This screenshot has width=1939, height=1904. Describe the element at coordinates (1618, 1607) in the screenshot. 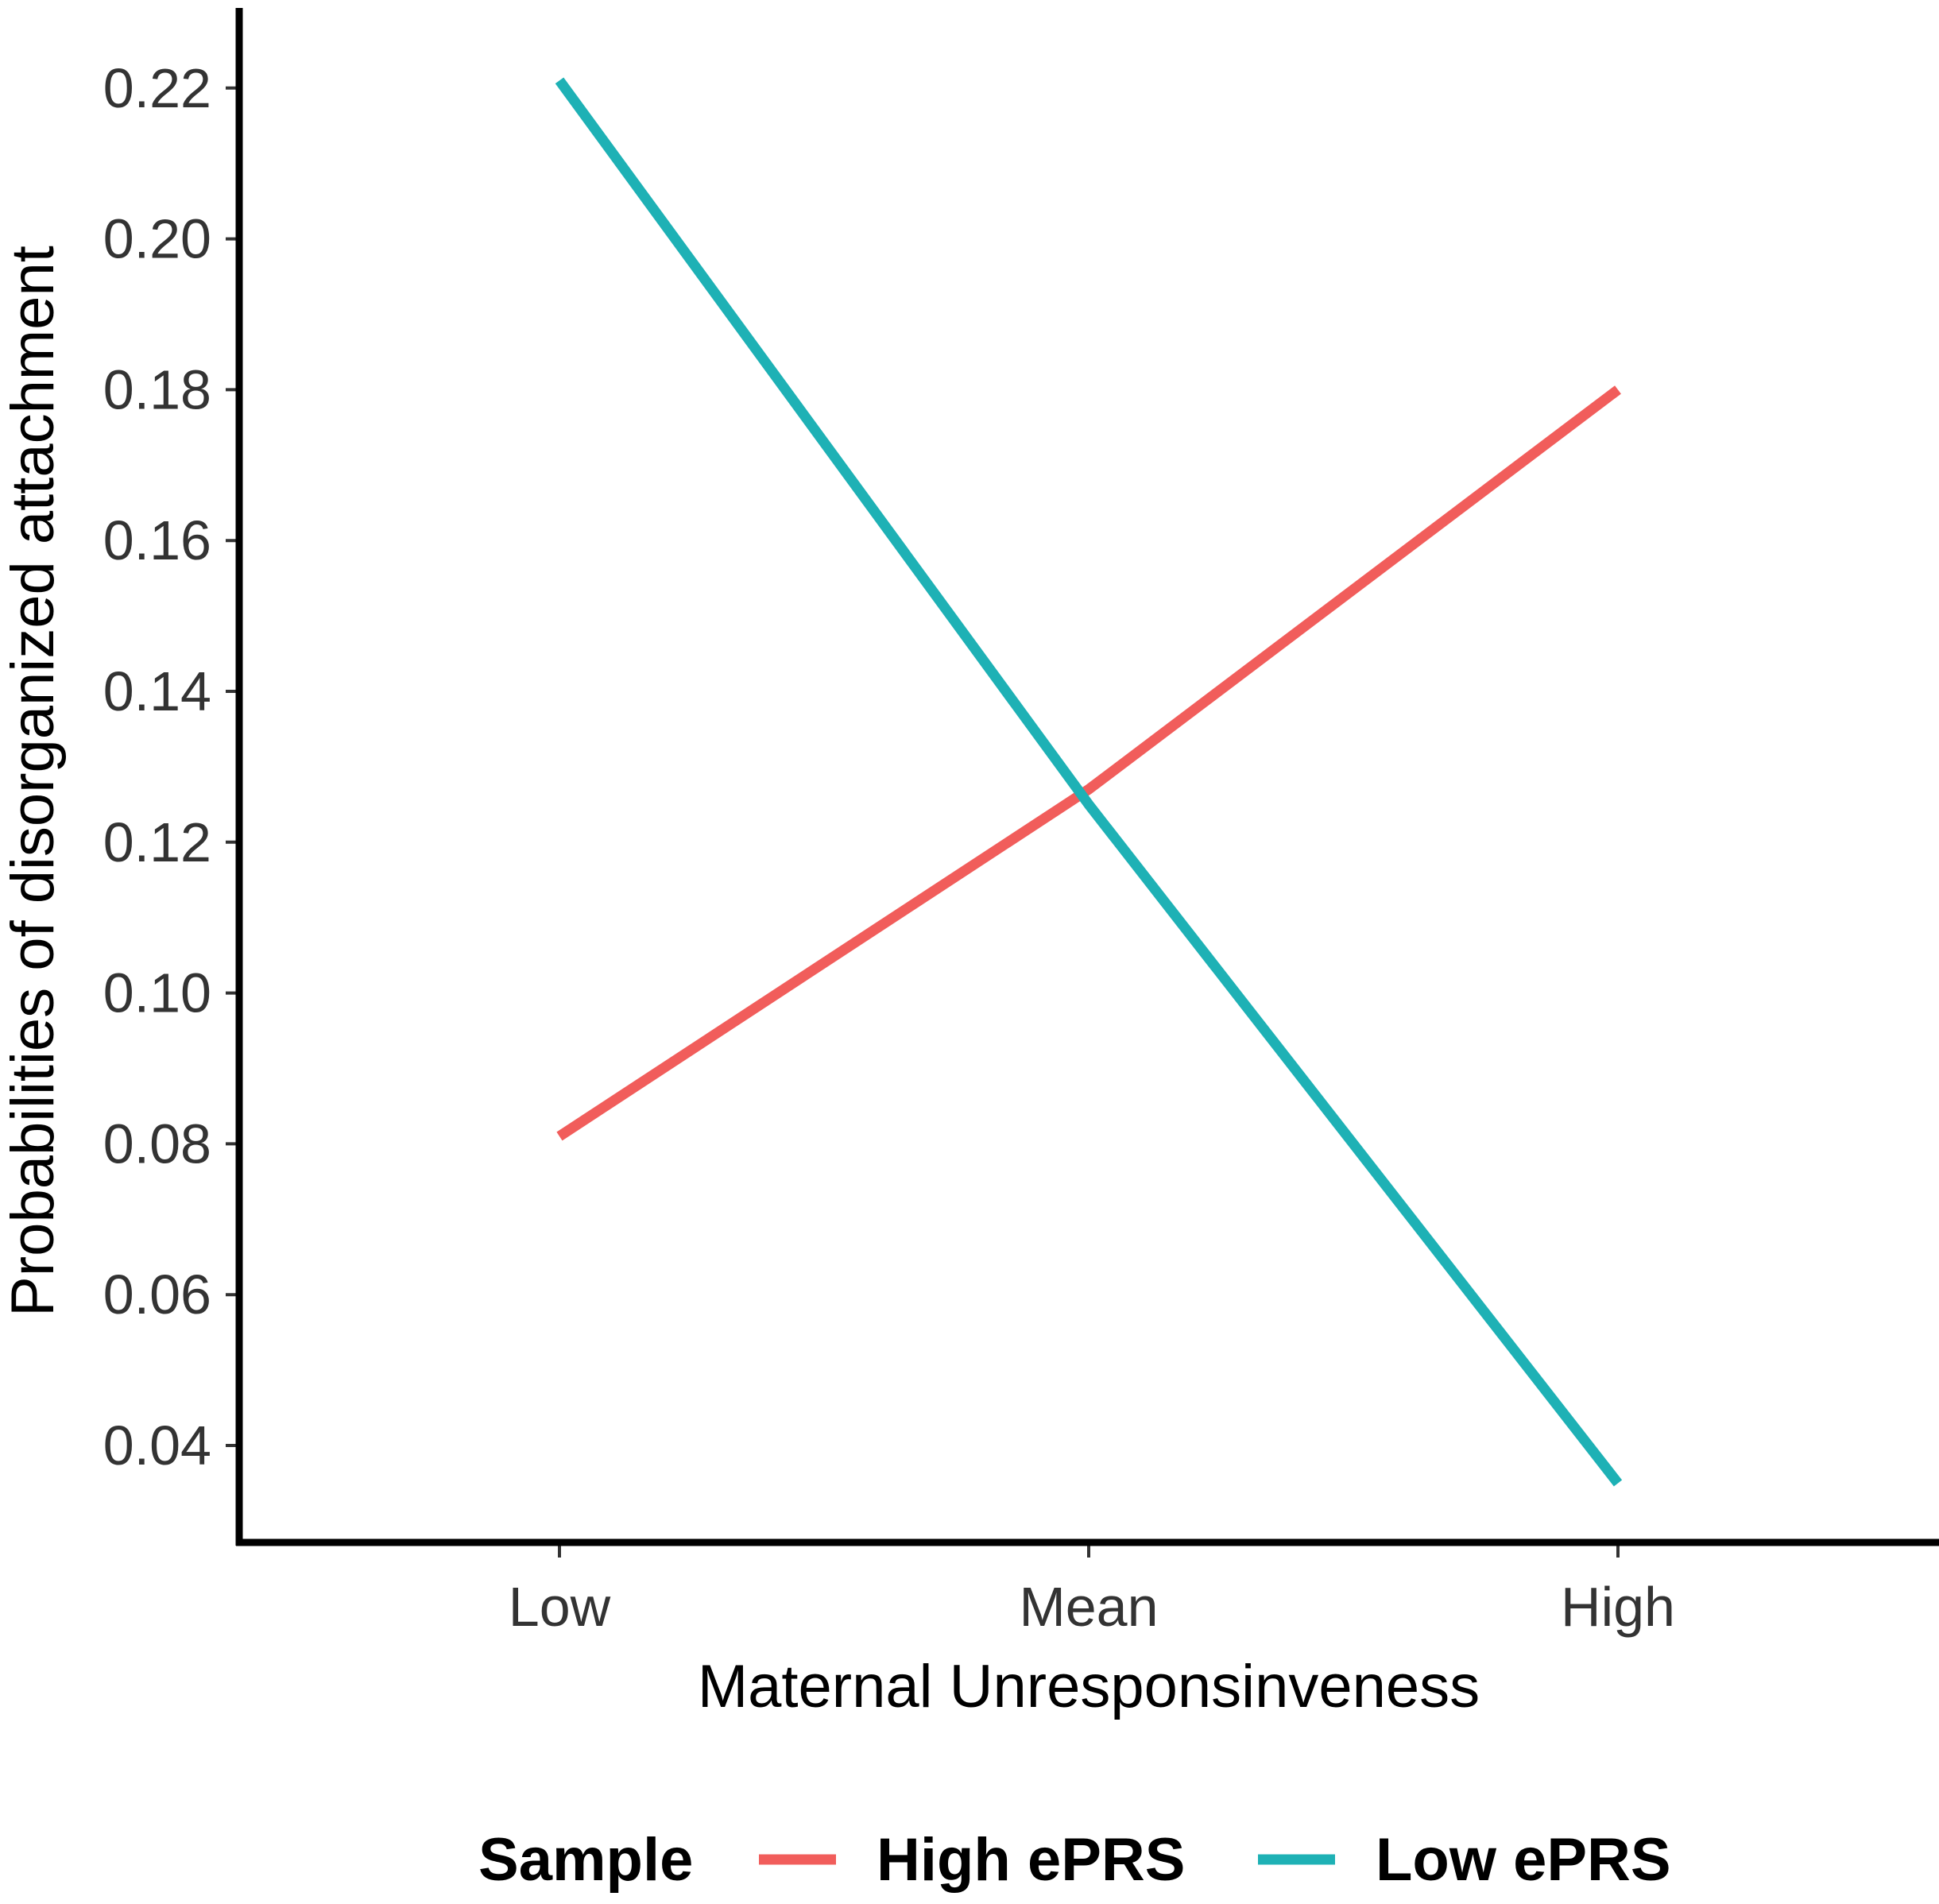

I see `x-tick-label: High` at that location.